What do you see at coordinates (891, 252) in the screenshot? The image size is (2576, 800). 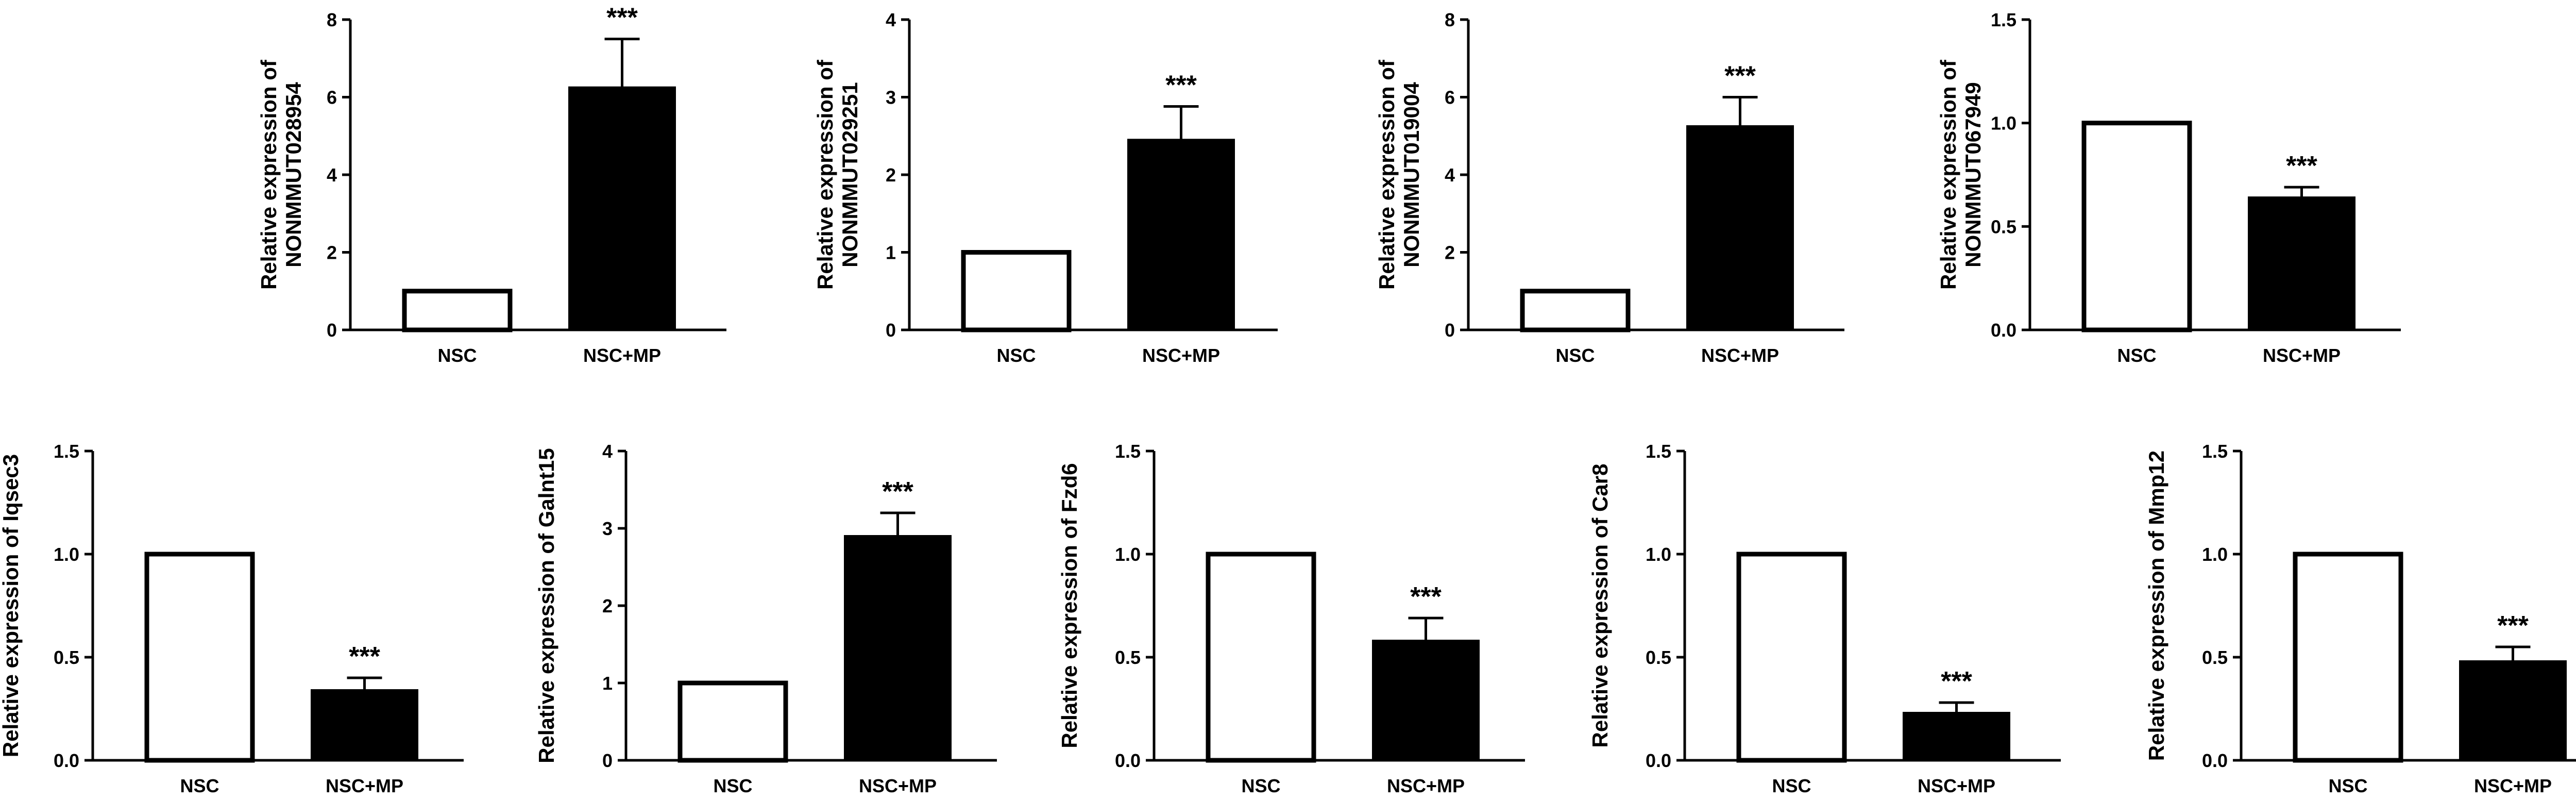 I see `y-tick-label: 1` at bounding box center [891, 252].